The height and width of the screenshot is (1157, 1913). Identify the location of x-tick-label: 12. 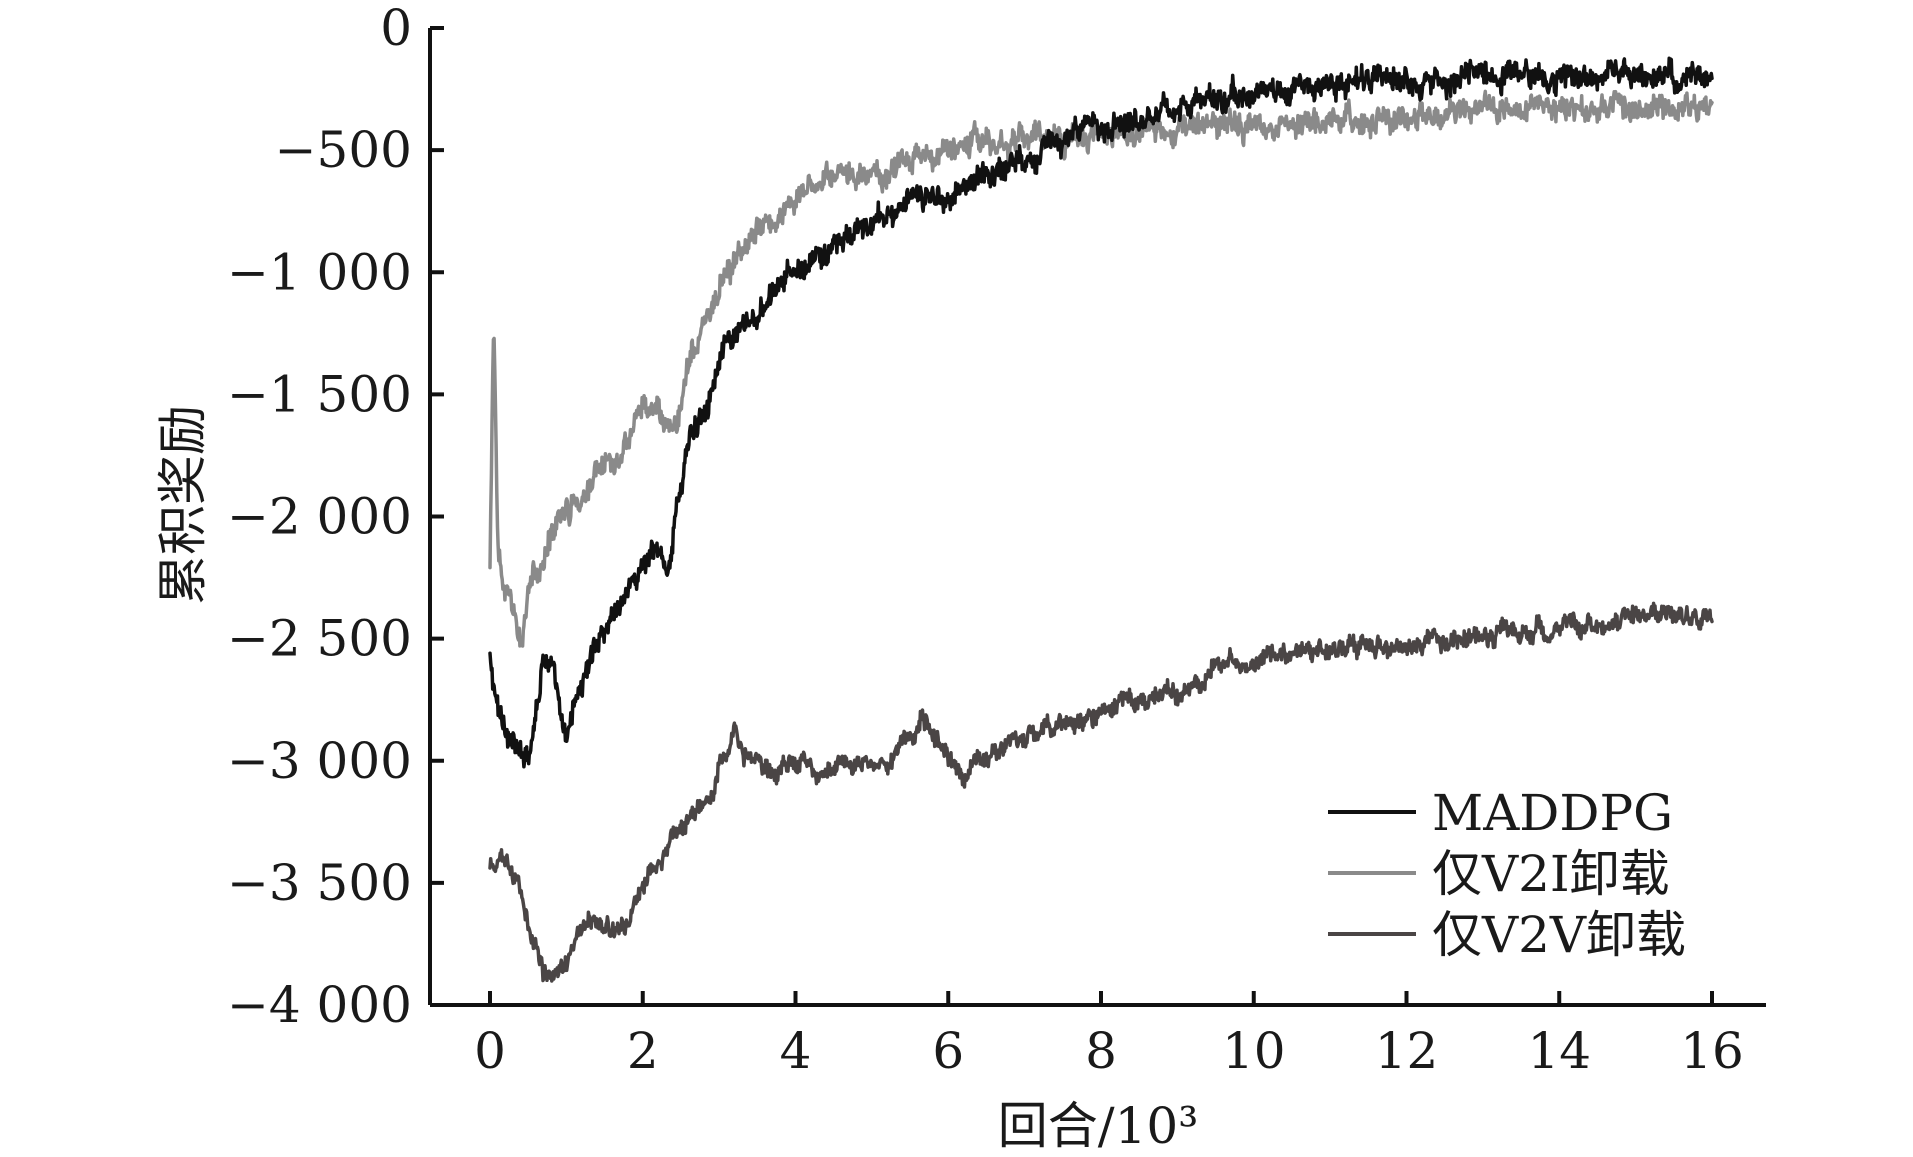
(1407, 1051).